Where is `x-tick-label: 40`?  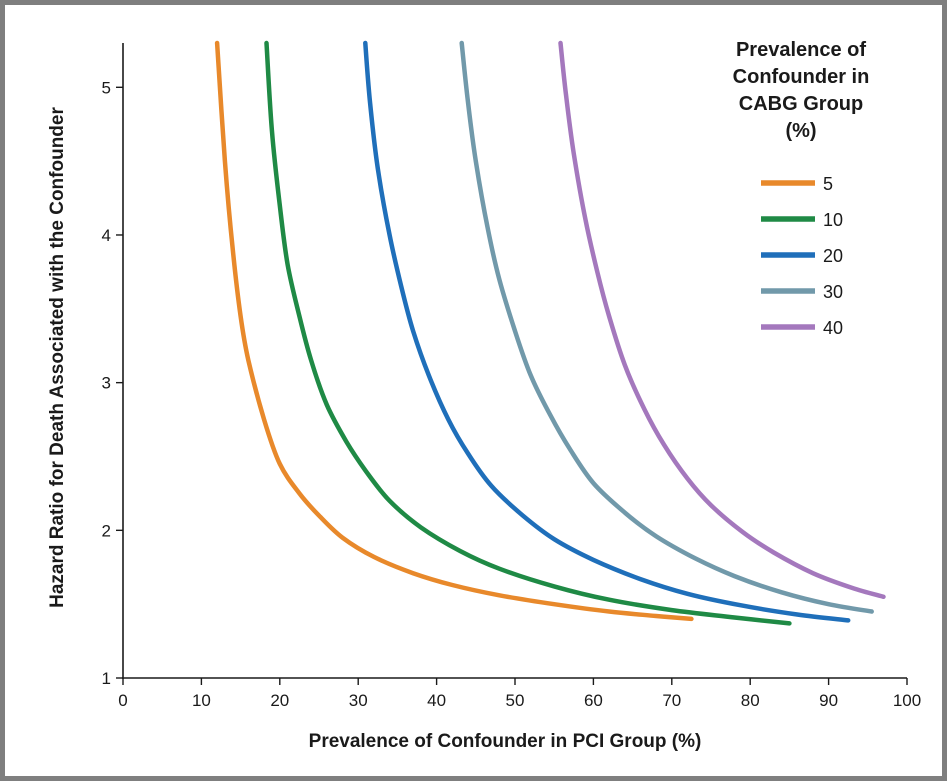 x-tick-label: 40 is located at coordinates (436, 700).